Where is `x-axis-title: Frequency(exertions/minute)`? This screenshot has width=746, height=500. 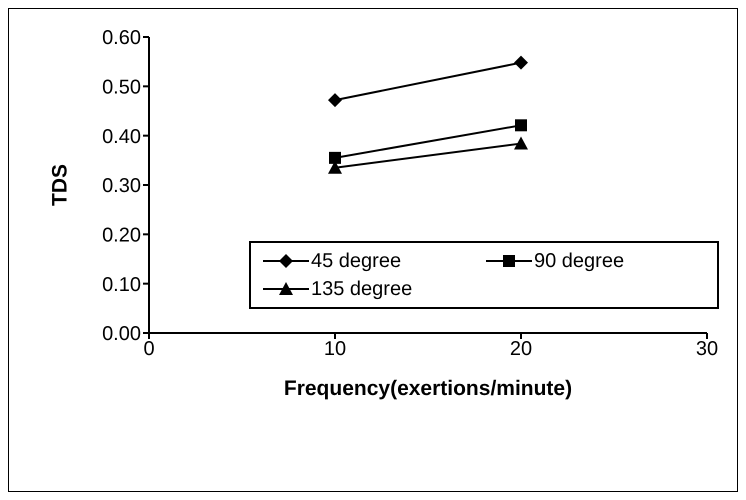 x-axis-title: Frequency(exertions/minute) is located at coordinates (428, 388).